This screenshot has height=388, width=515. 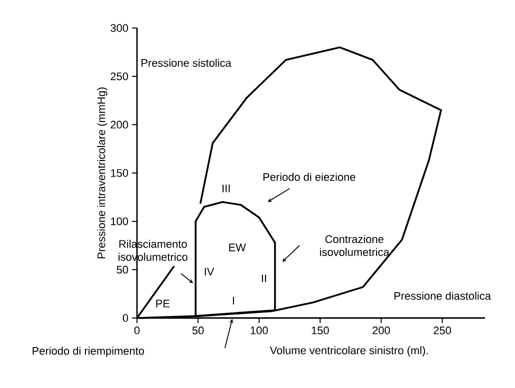 I want to click on annotation: I, so click(x=233, y=300).